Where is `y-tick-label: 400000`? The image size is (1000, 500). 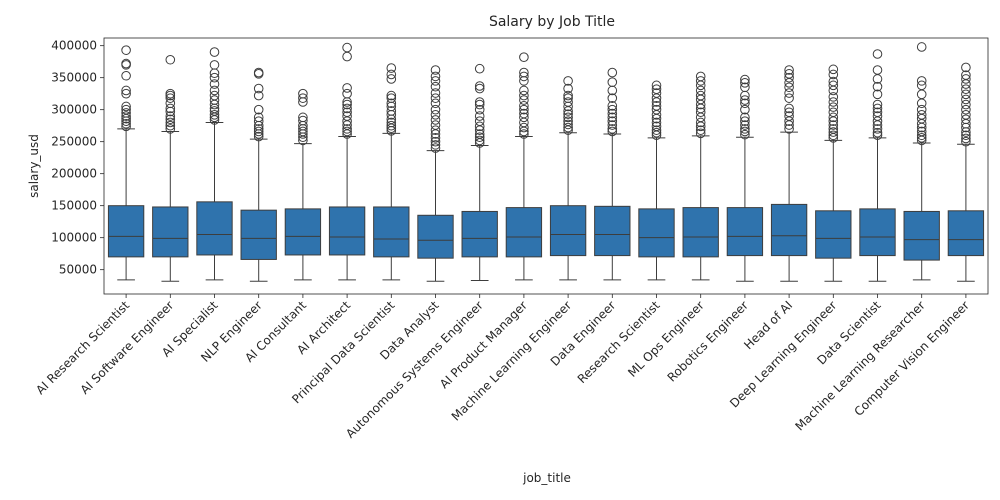 y-tick-label: 400000 is located at coordinates (74, 46).